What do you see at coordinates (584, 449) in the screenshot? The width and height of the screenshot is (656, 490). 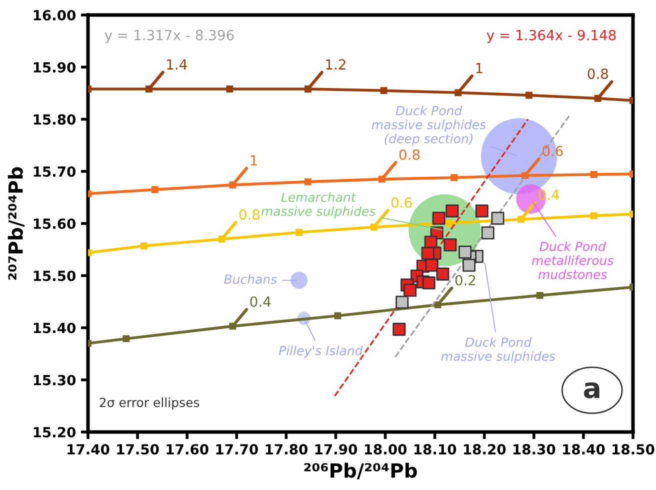 I see `x-tick-label: 18.40` at bounding box center [584, 449].